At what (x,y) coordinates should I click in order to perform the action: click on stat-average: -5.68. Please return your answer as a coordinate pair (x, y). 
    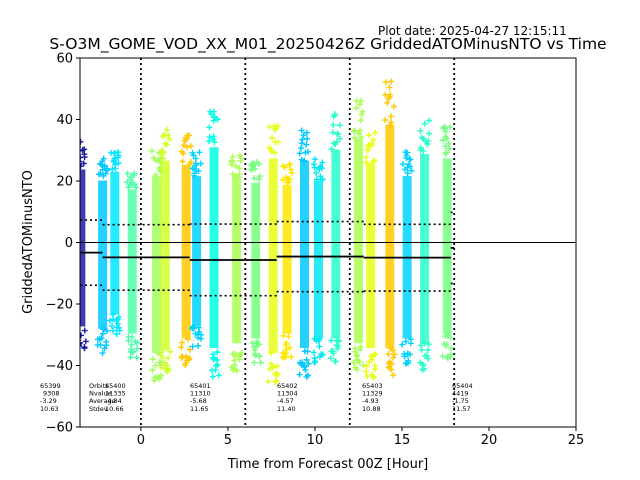
    Looking at the image, I should click on (198, 401).